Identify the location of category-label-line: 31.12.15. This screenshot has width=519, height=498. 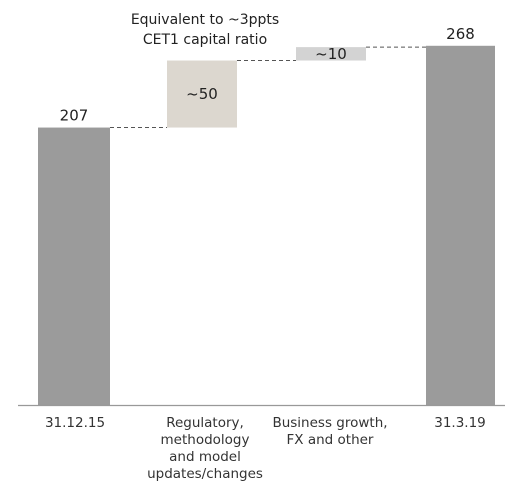
(75, 423).